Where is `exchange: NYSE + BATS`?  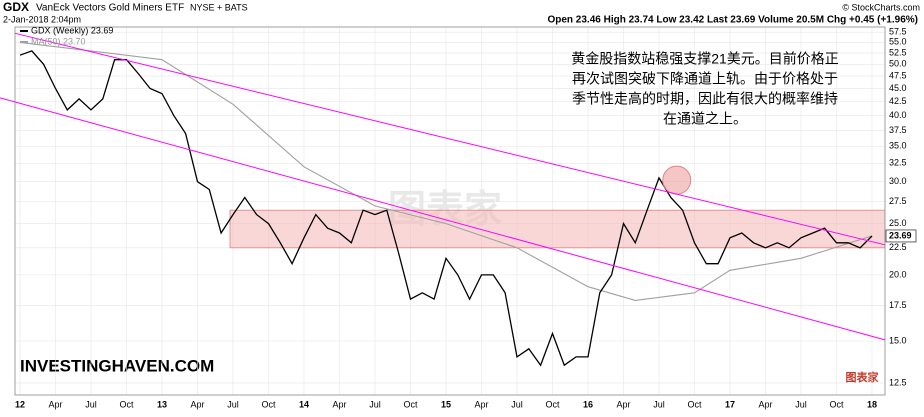 exchange: NYSE + BATS is located at coordinates (219, 7).